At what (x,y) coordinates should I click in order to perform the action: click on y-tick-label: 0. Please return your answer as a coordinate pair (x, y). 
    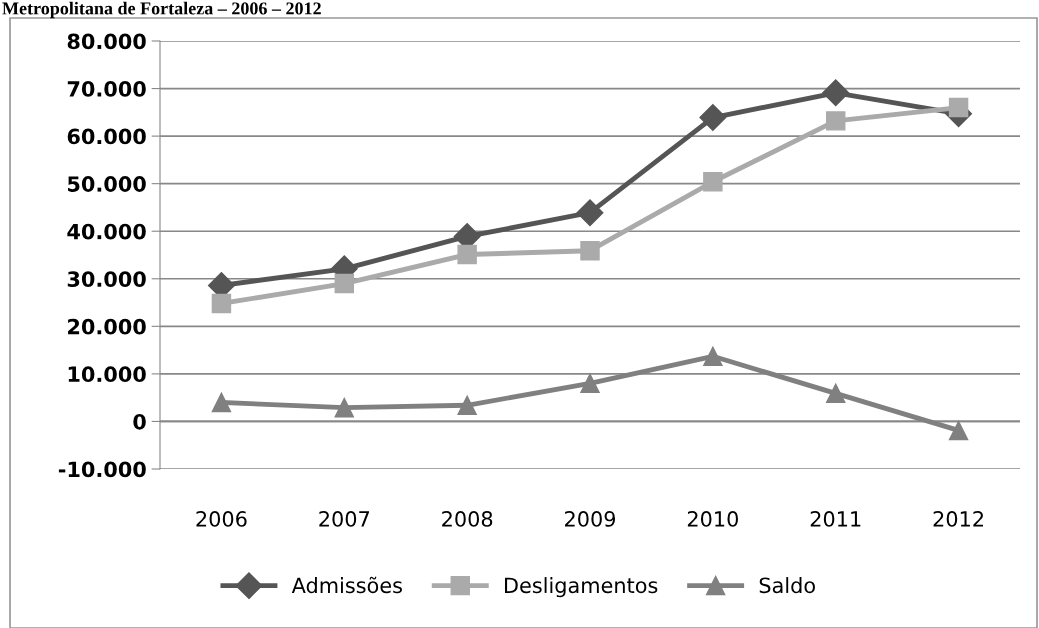
    Looking at the image, I should click on (139, 421).